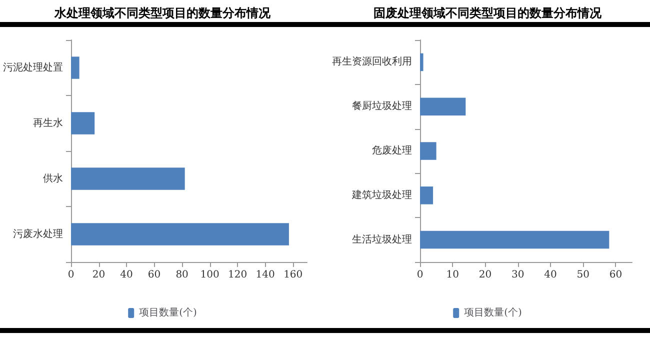 This screenshot has width=650, height=337. What do you see at coordinates (372, 62) in the screenshot?
I see `y-tick-label: 再生资源回收利用` at bounding box center [372, 62].